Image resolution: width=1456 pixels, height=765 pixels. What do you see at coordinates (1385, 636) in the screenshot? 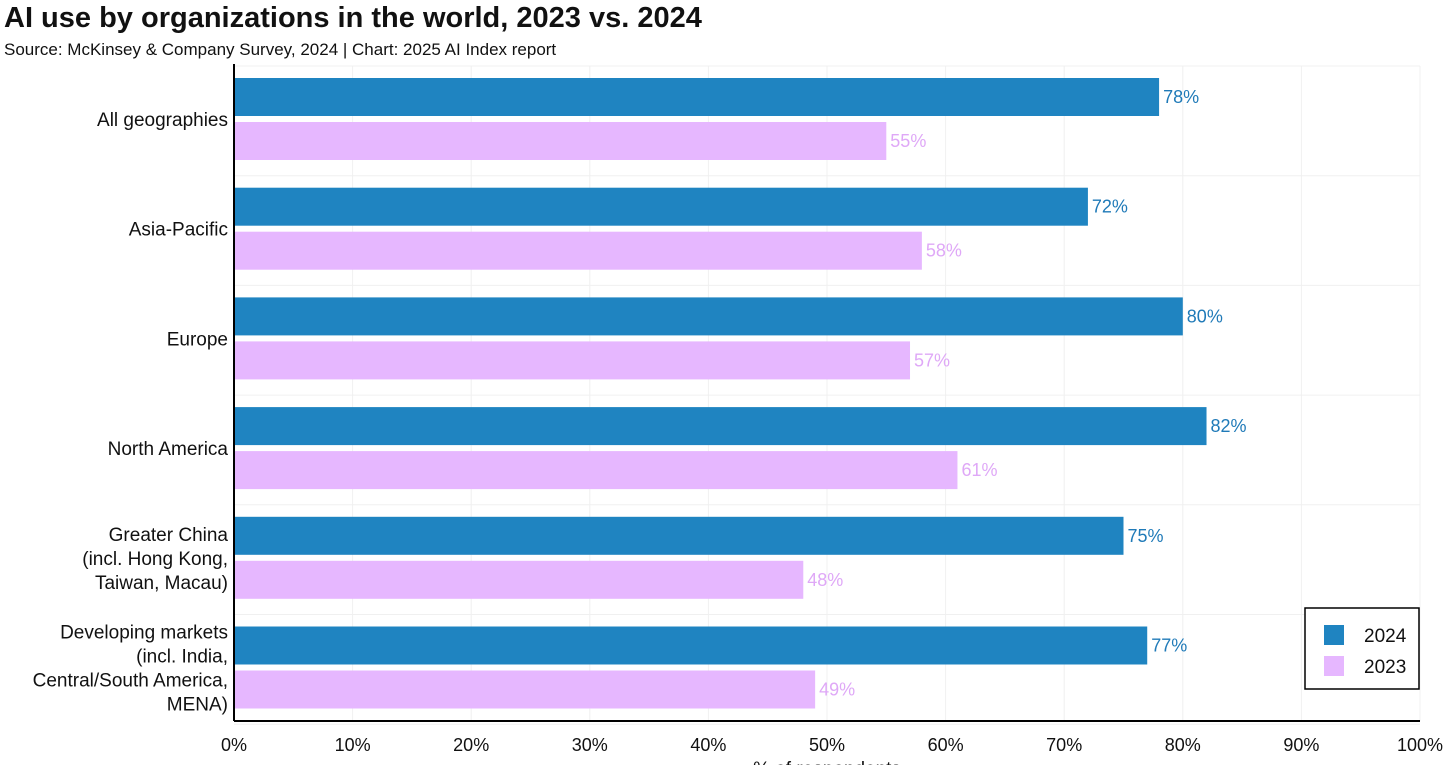
I see `legend-label-2024: 2024` at bounding box center [1385, 636].